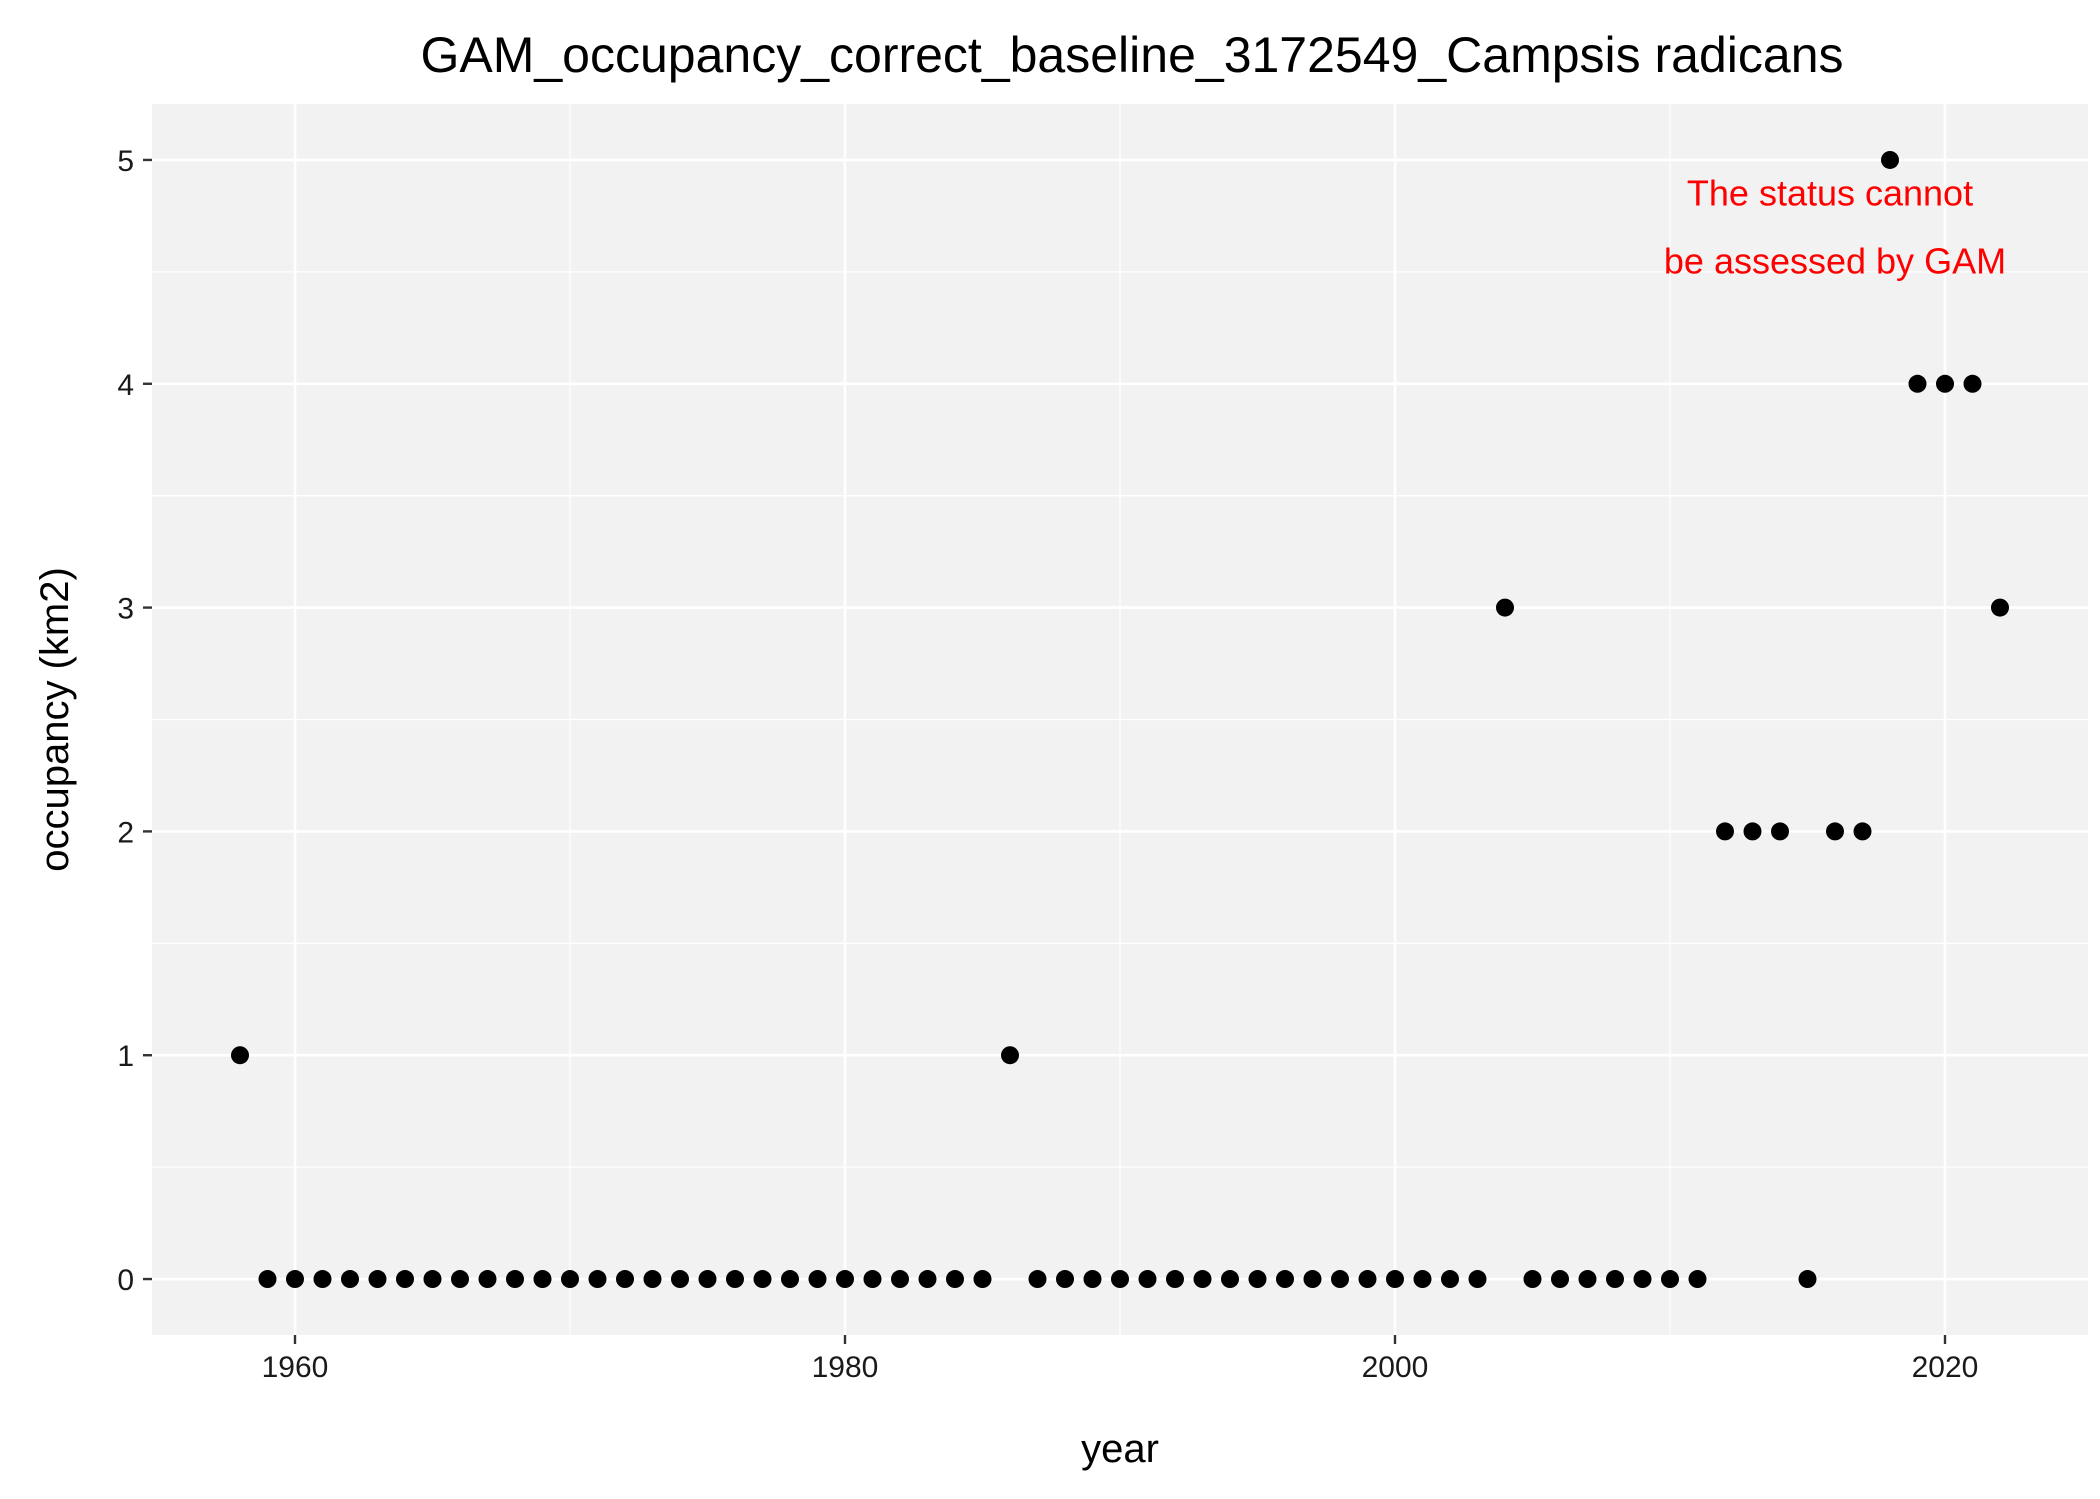 The height and width of the screenshot is (1499, 2100). What do you see at coordinates (1945, 1367) in the screenshot?
I see `x-tick-label: 2020` at bounding box center [1945, 1367].